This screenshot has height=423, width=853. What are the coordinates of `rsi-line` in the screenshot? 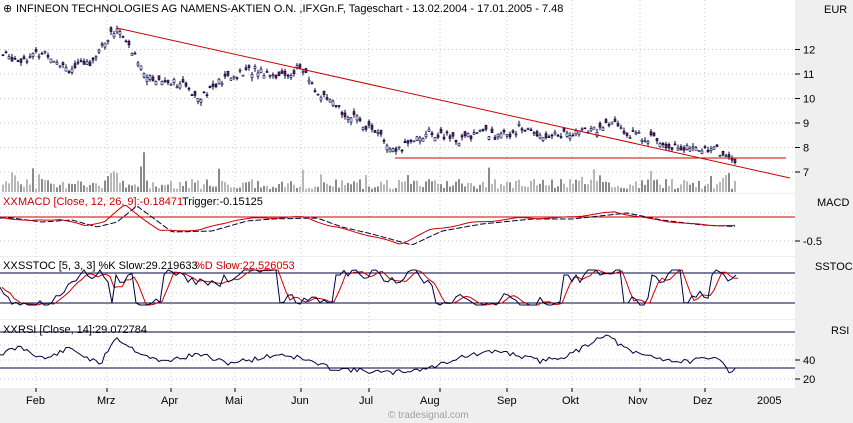 It's located at (368, 355).